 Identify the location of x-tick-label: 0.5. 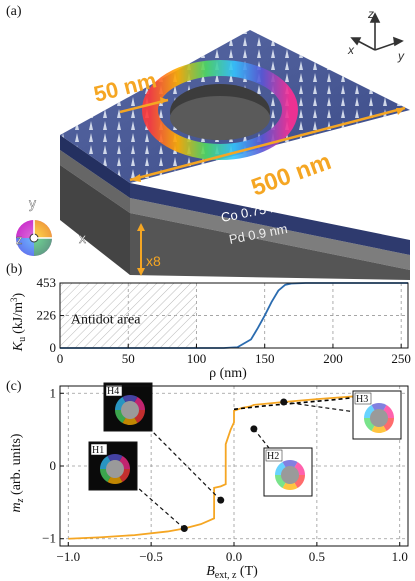
(317, 556).